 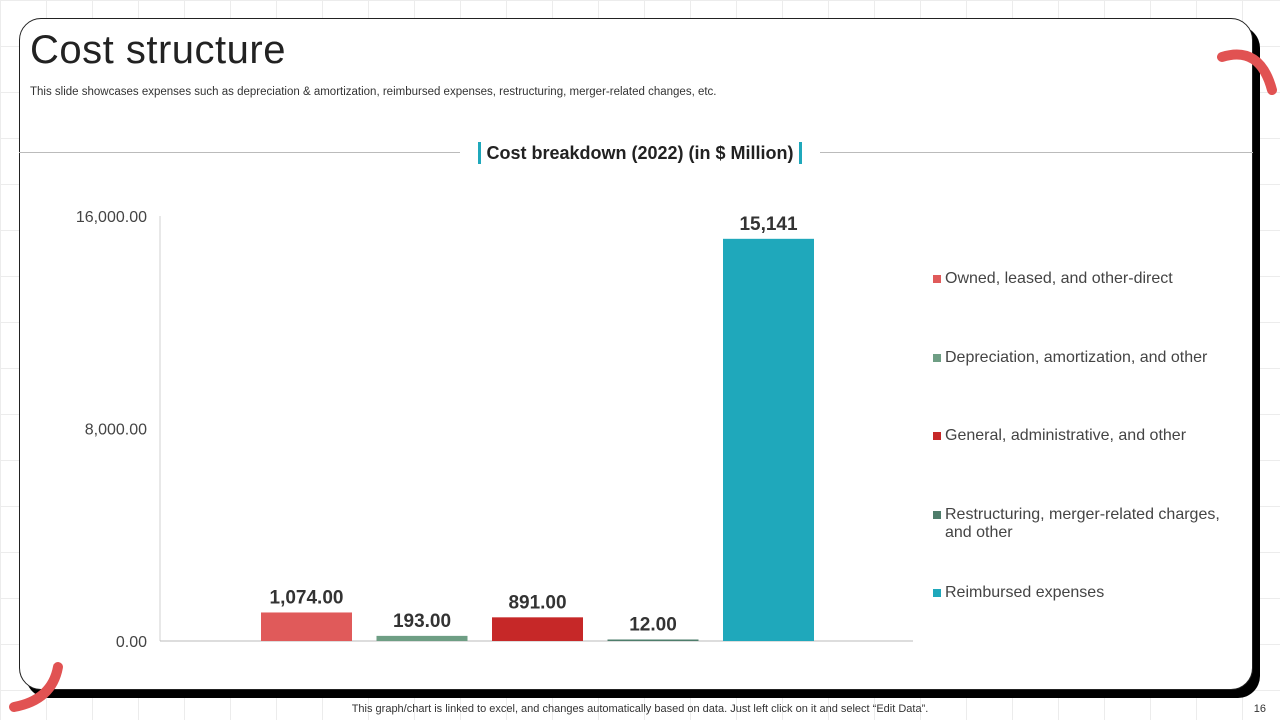 What do you see at coordinates (1076, 357) in the screenshot?
I see `legend-label: Depreciation, amortization, and other` at bounding box center [1076, 357].